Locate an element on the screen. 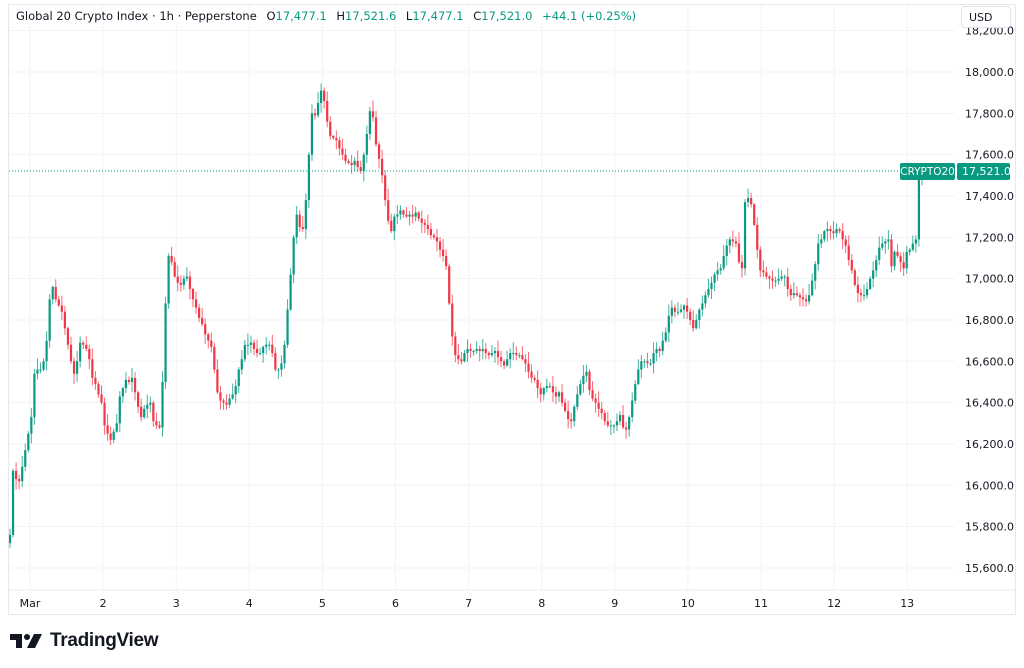 The height and width of the screenshot is (668, 1024). x-tick-label: 7 is located at coordinates (468, 603).